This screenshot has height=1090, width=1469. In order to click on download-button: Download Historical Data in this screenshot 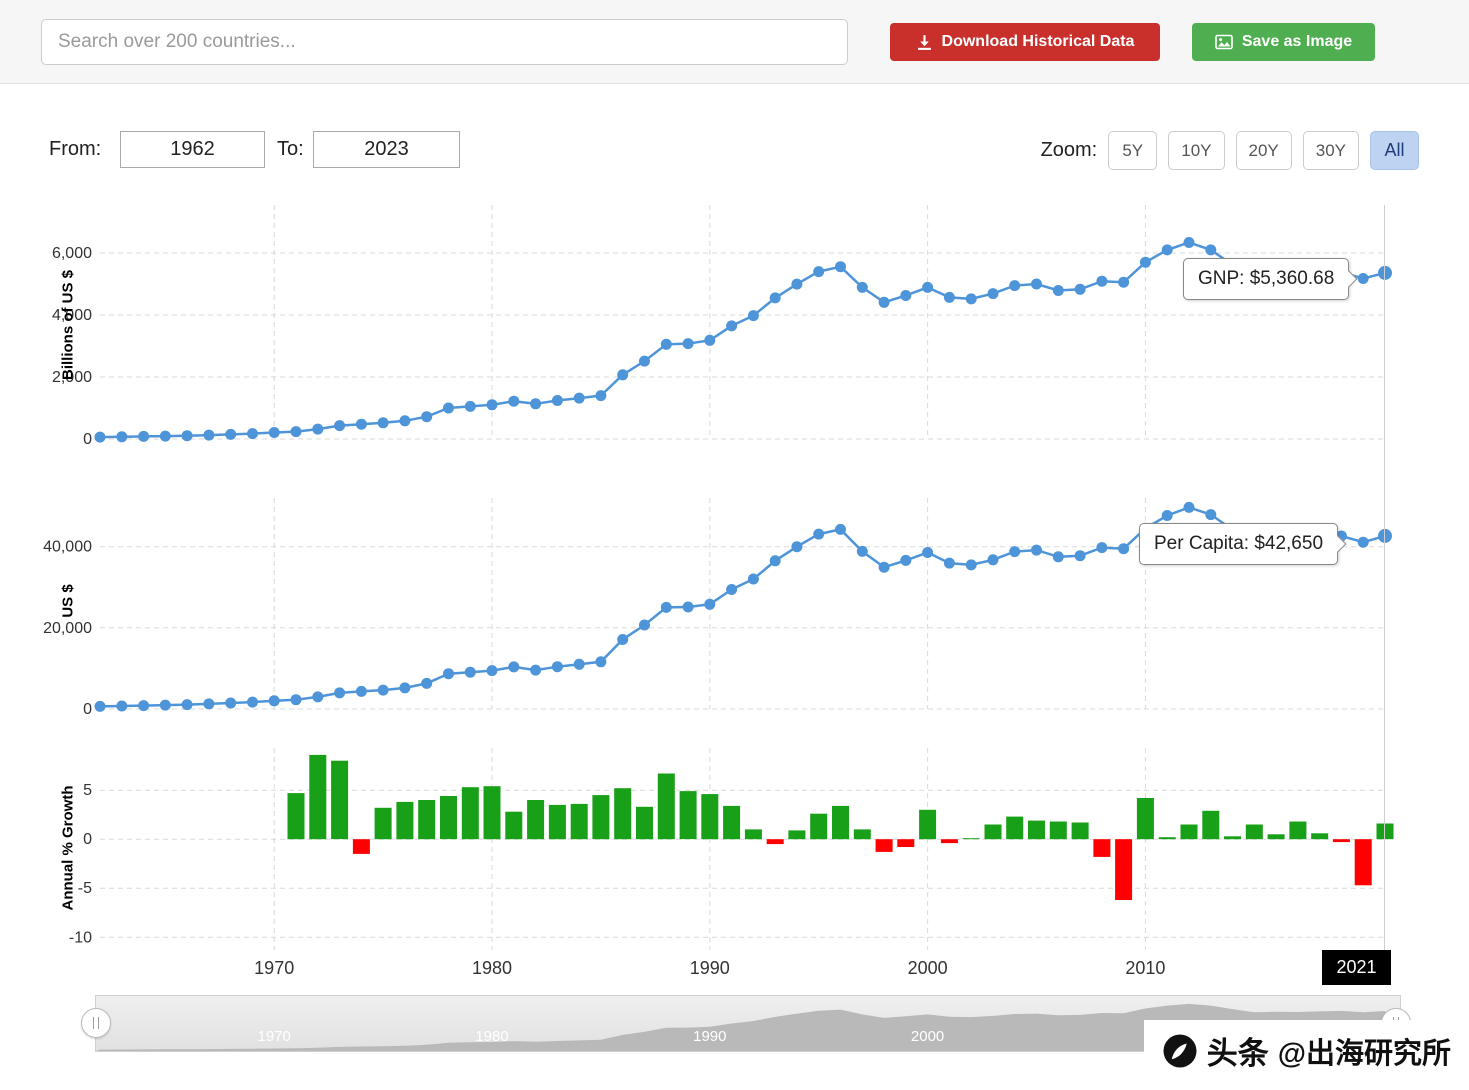, I will do `click(1025, 42)`.